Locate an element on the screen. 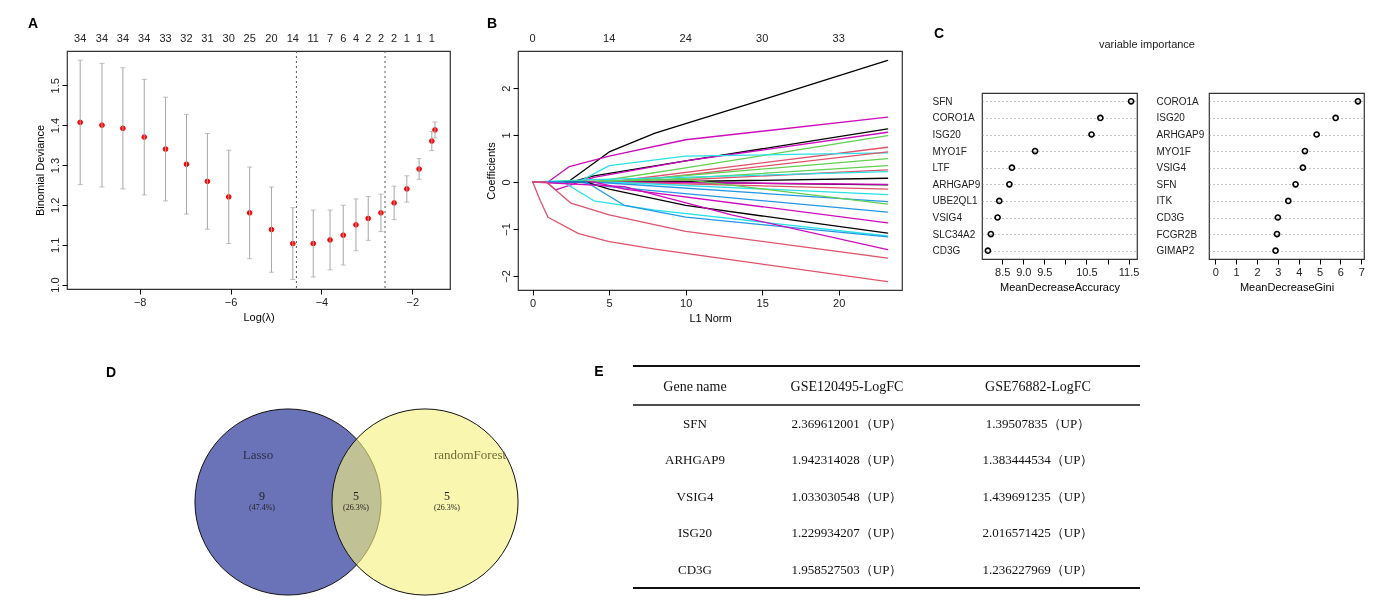 The height and width of the screenshot is (606, 1391). text: 0 is located at coordinates (532, 38).